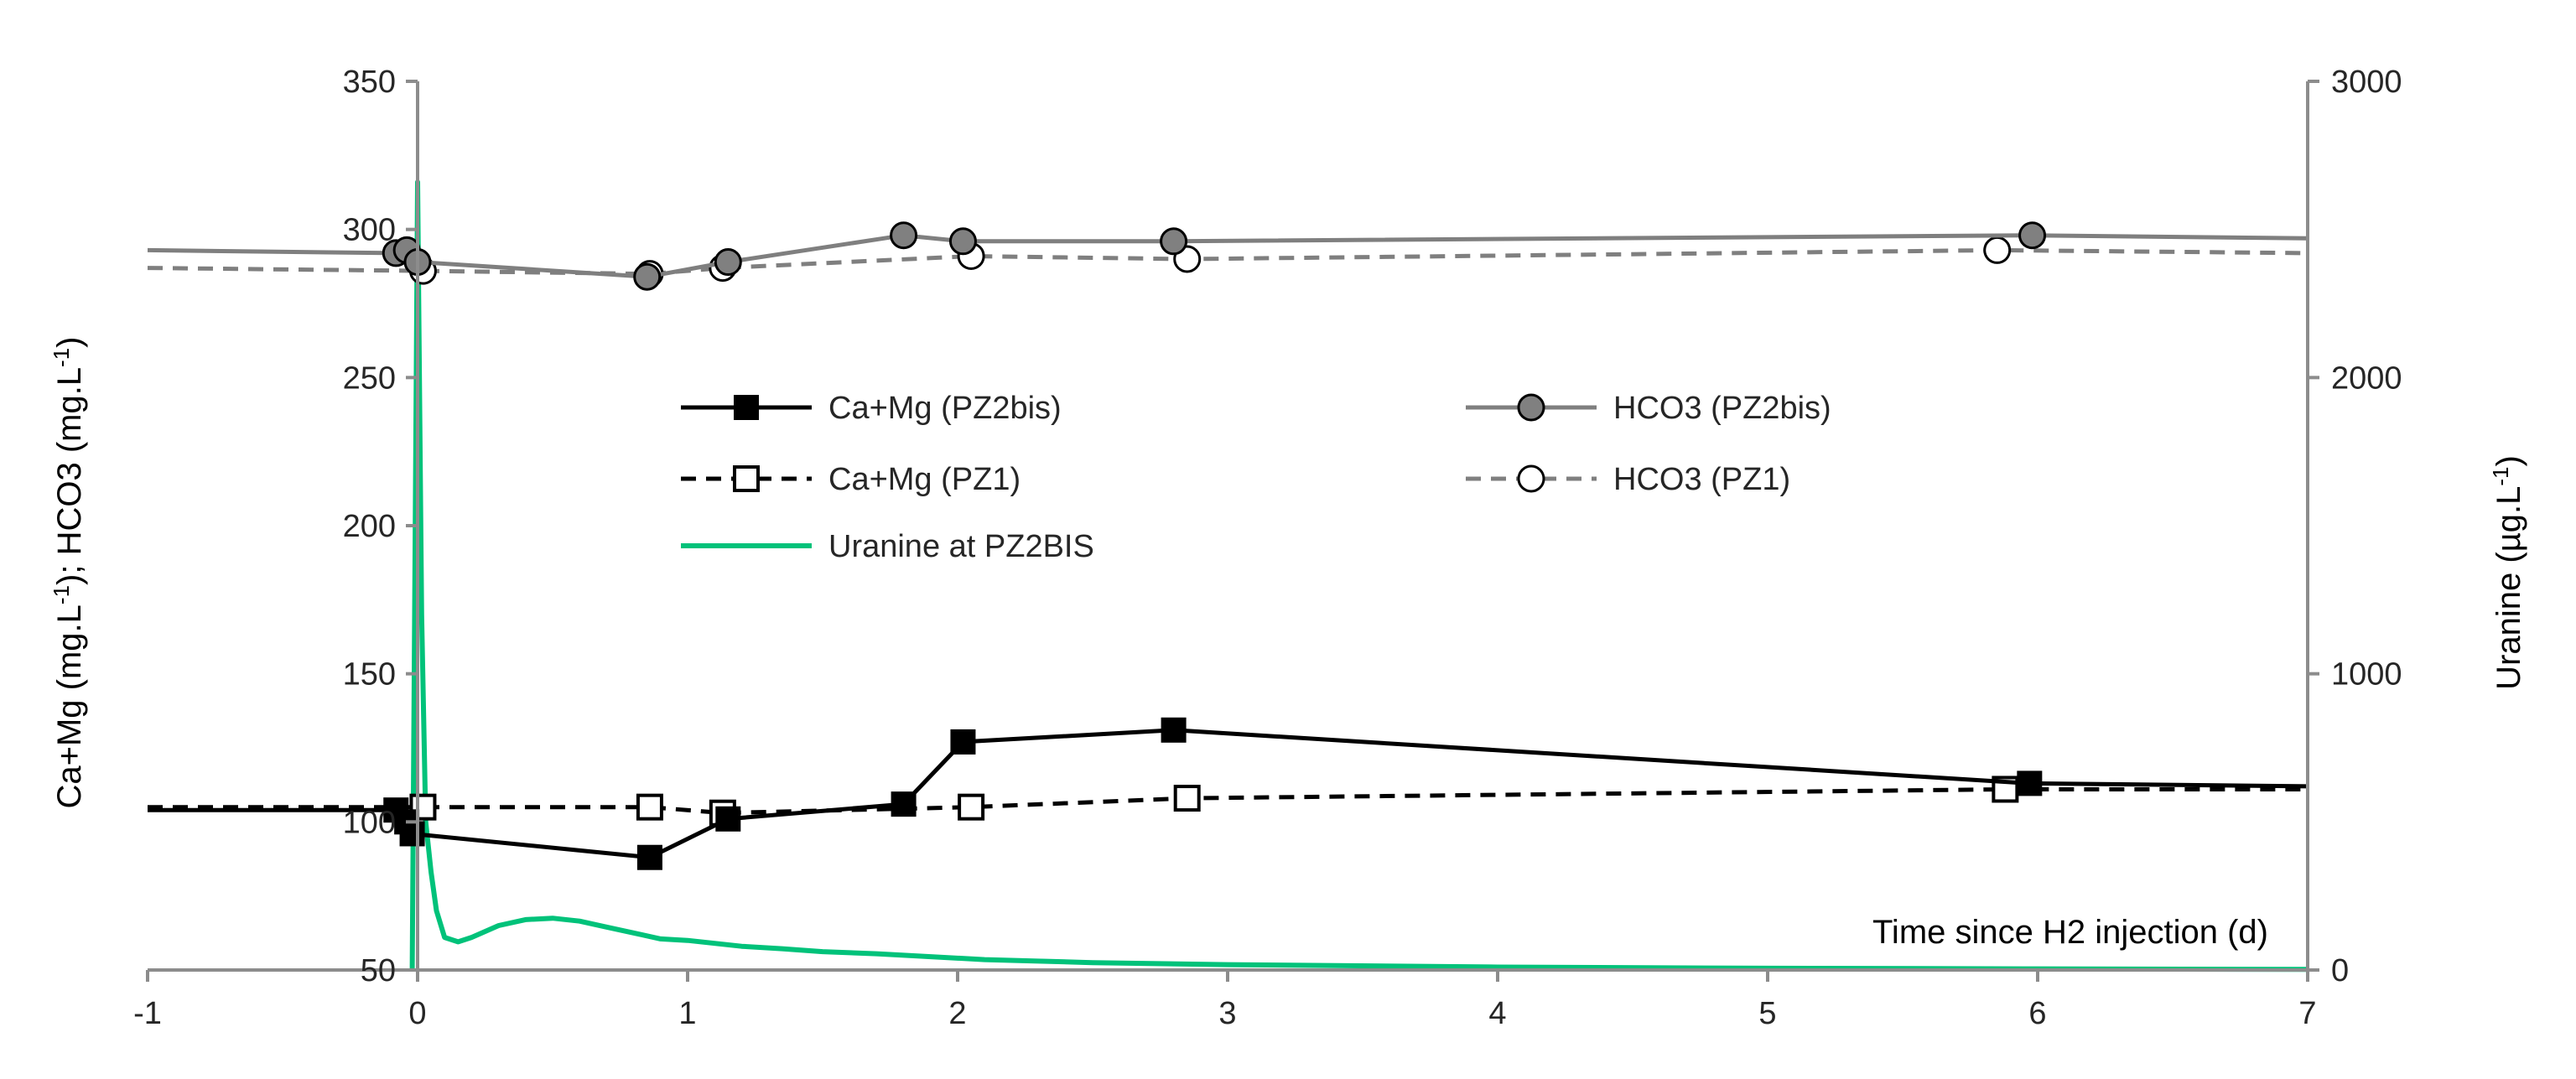 The width and height of the screenshot is (2576, 1079). What do you see at coordinates (1767, 1013) in the screenshot?
I see `x-tick-label: 5` at bounding box center [1767, 1013].